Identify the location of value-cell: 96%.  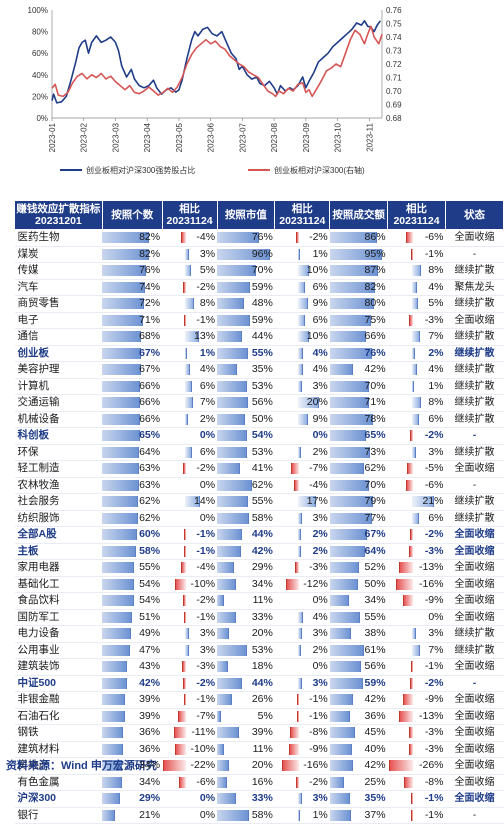
(246, 254).